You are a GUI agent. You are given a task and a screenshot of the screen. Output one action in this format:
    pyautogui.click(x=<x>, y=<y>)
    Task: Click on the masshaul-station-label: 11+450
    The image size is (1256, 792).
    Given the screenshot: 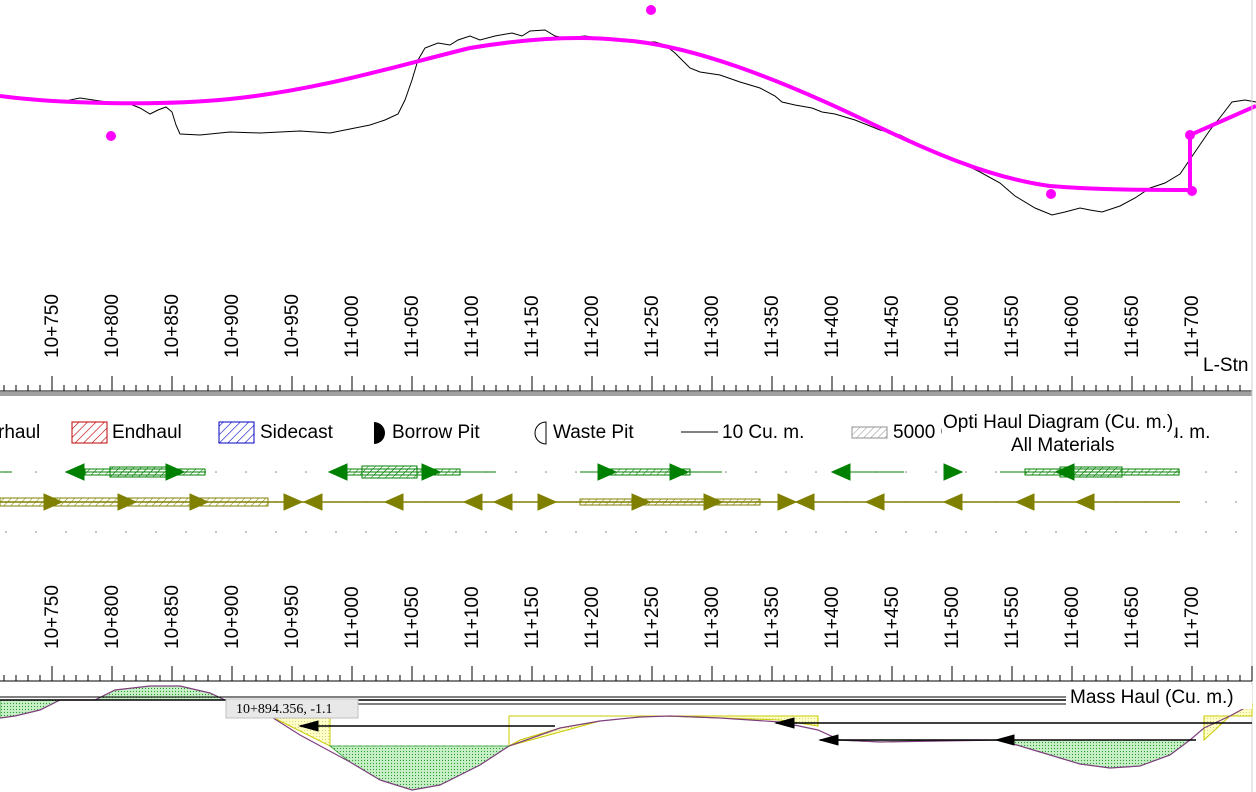 What is the action you would take?
    pyautogui.click(x=892, y=617)
    